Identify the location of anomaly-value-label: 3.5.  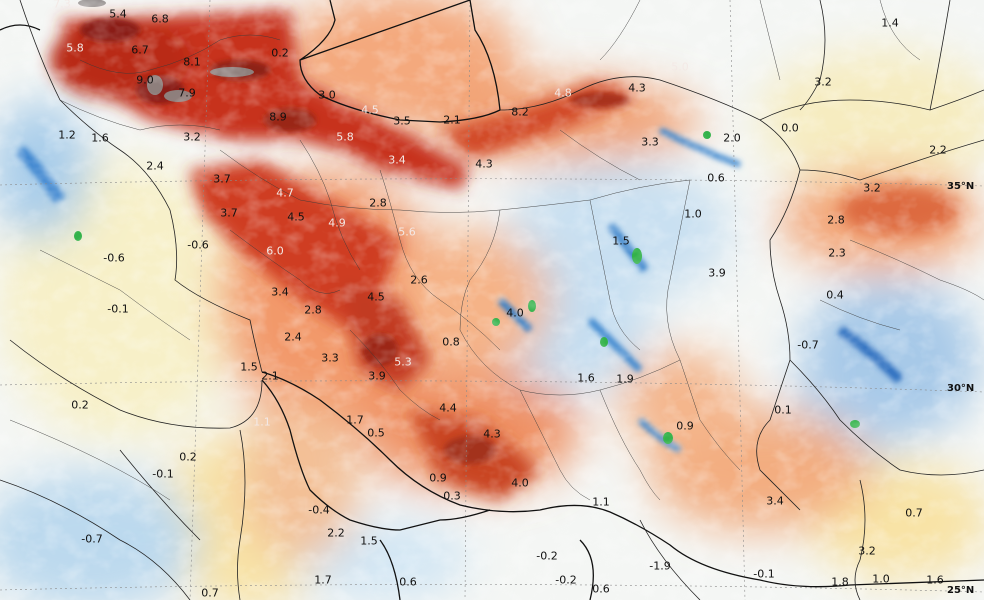
(402, 121).